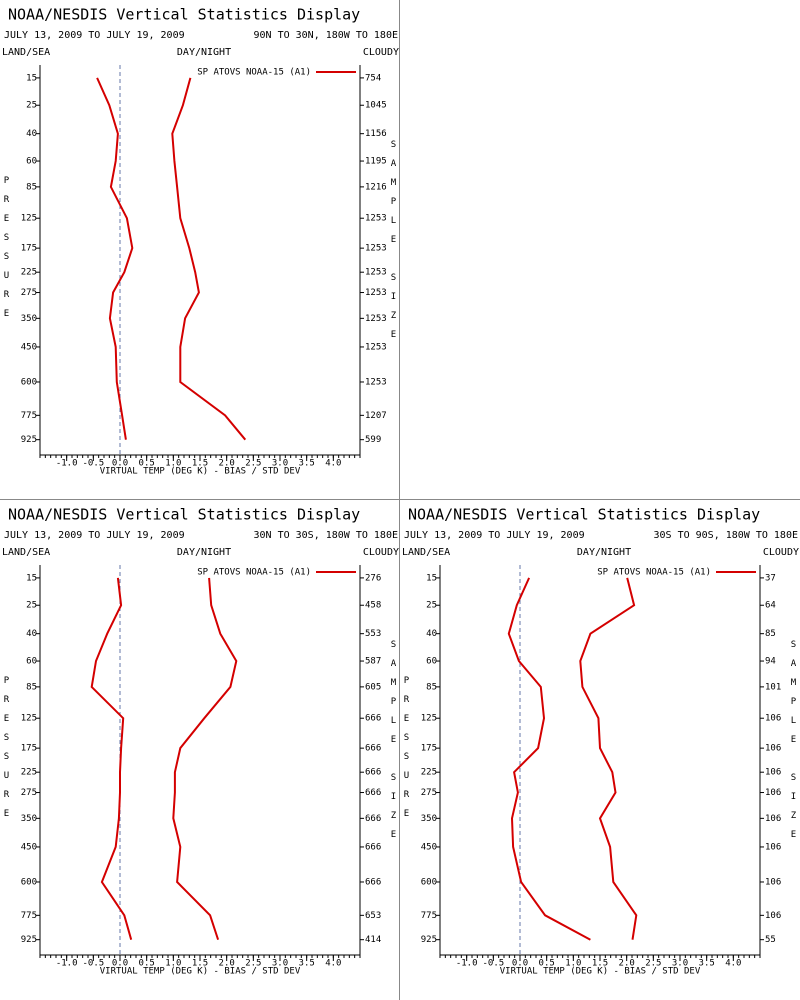 This screenshot has width=800, height=1000. I want to click on sample-size: 754, so click(373, 78).